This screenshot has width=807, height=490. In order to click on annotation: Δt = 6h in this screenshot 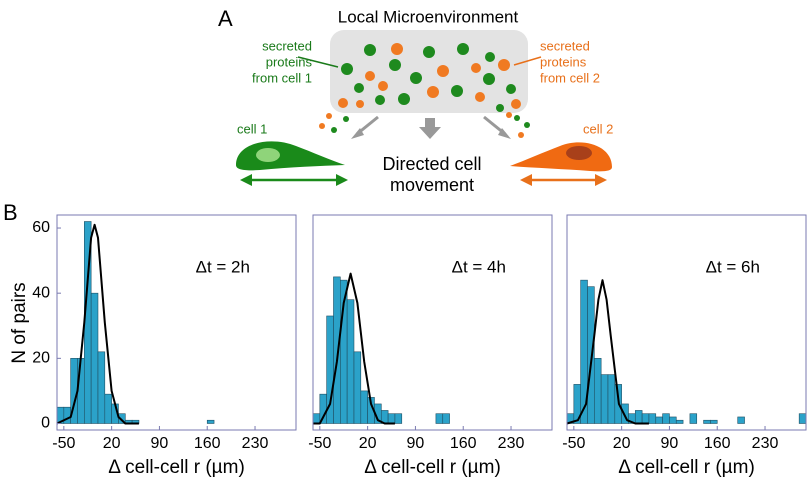, I will do `click(733, 266)`.